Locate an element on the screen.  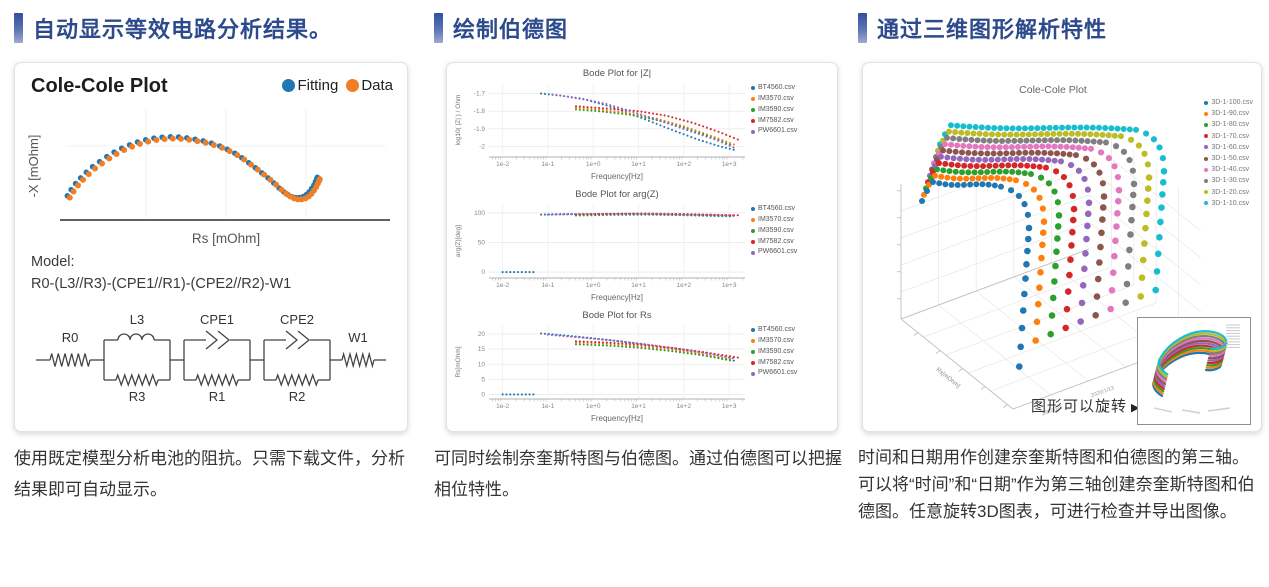
page-title-right: 通过三维图形解析特性 is located at coordinates (992, 29).